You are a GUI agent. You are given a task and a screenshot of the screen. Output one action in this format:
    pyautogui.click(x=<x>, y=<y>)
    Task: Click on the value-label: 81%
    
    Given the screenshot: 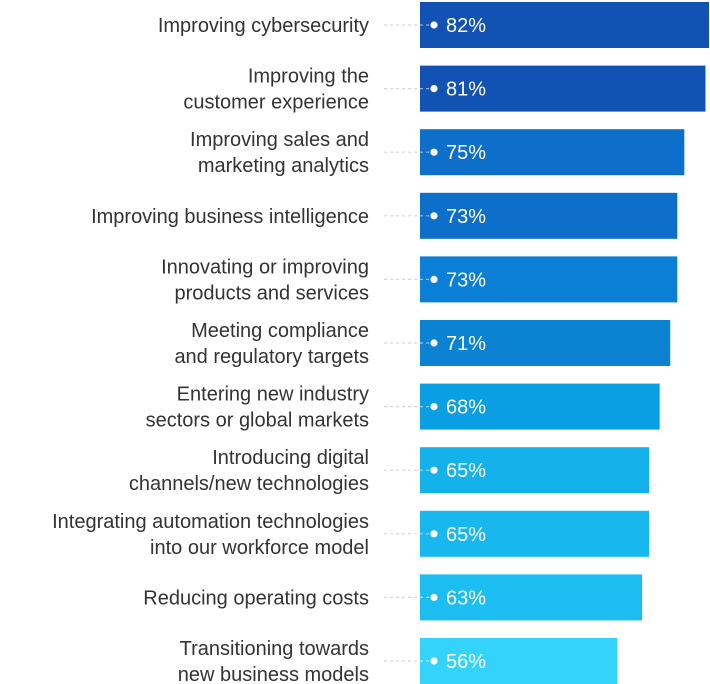 What is the action you would take?
    pyautogui.click(x=466, y=90)
    